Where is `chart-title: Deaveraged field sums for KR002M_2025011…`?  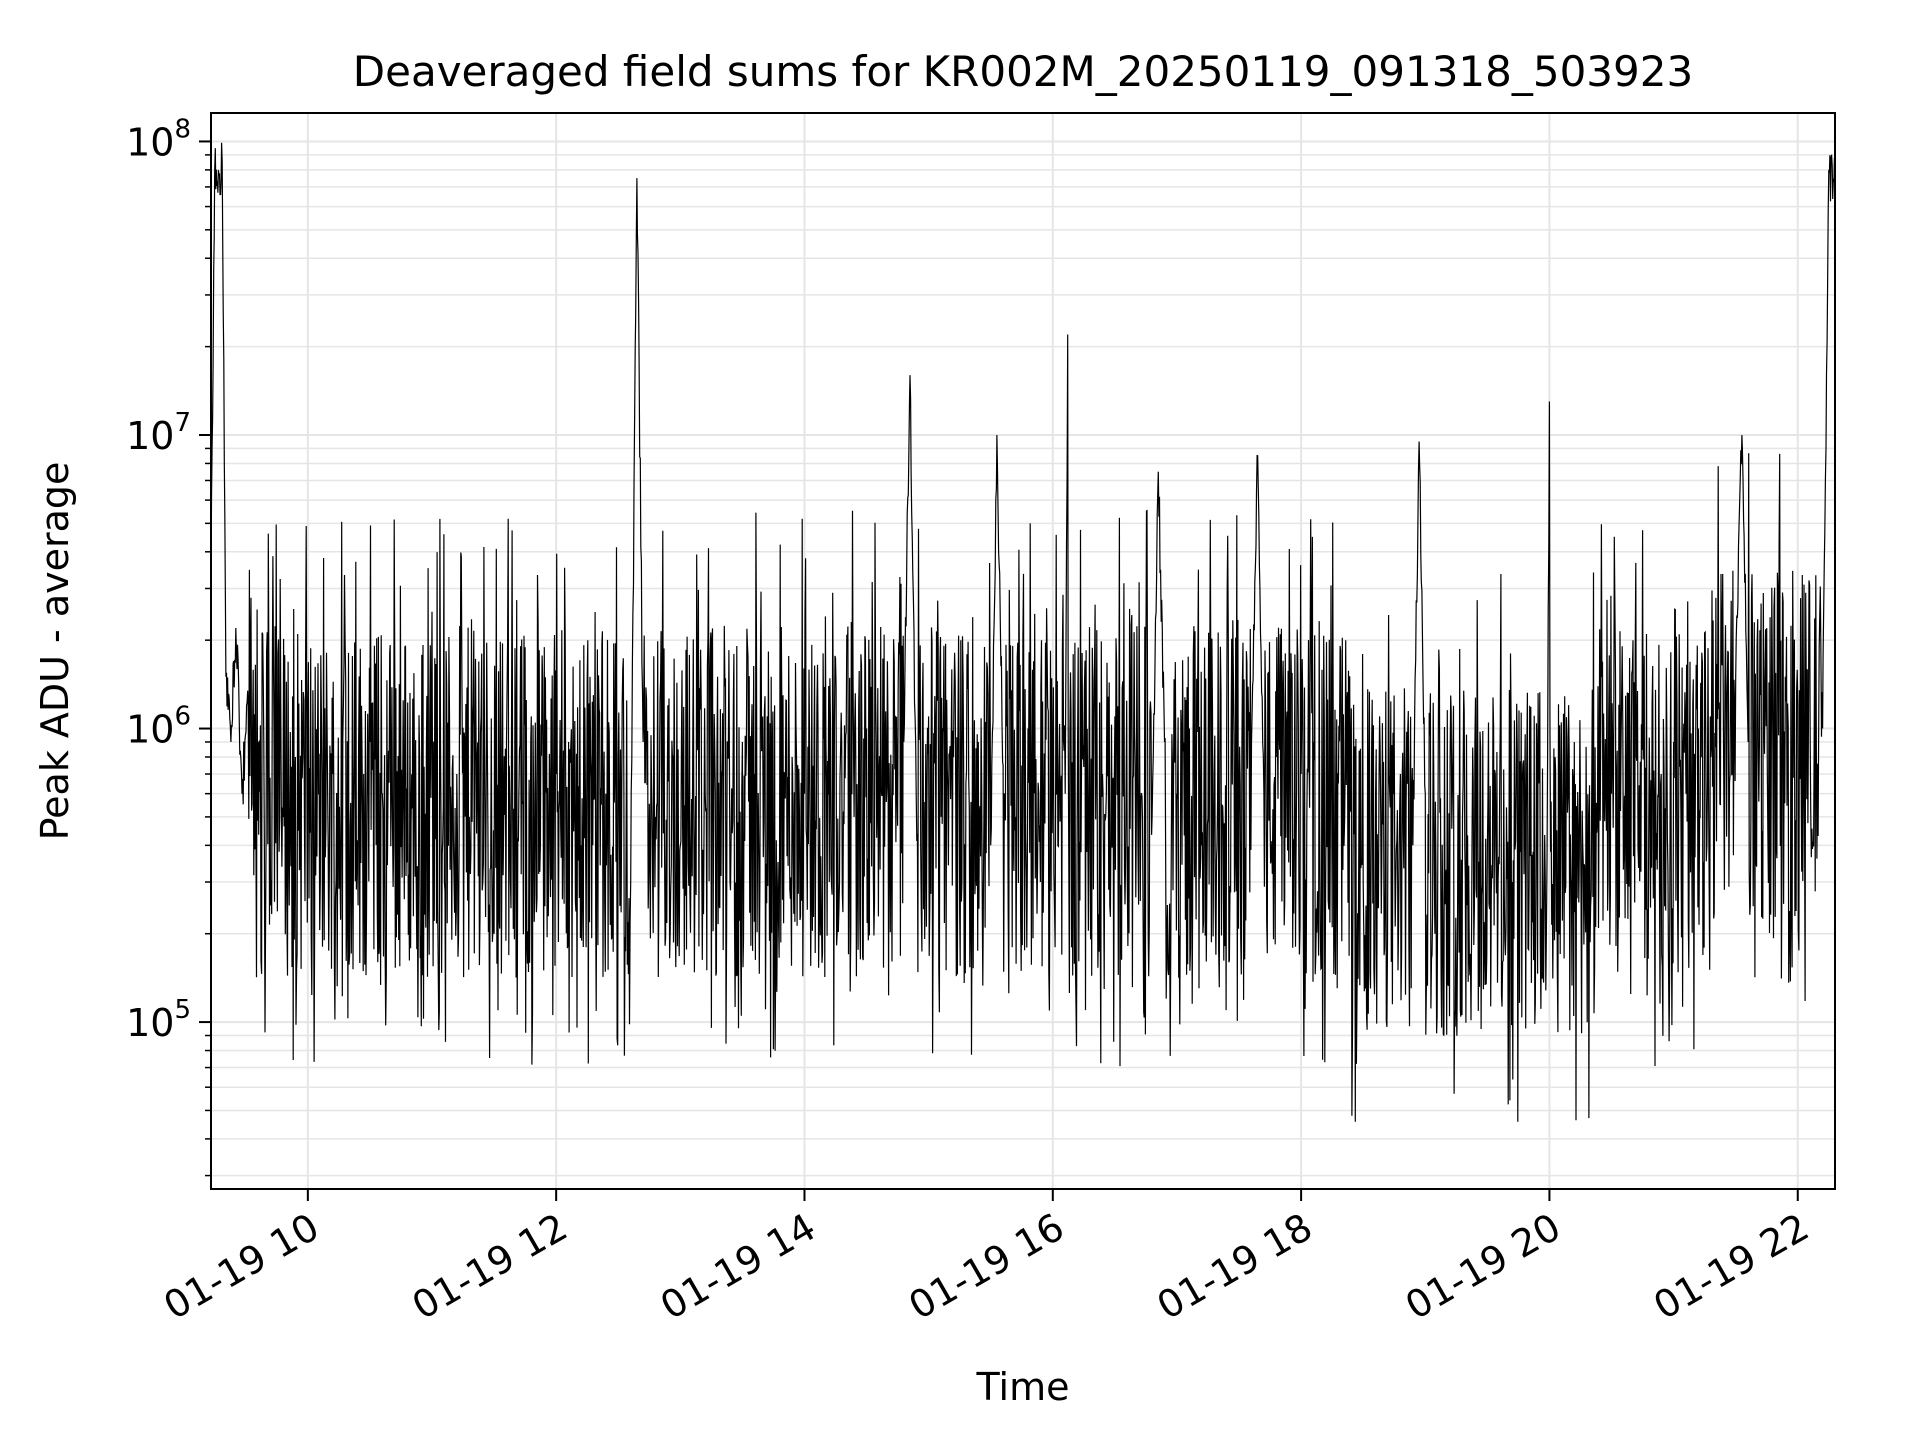 chart-title: Deaveraged field sums for KR002M_2025011… is located at coordinates (1023, 71).